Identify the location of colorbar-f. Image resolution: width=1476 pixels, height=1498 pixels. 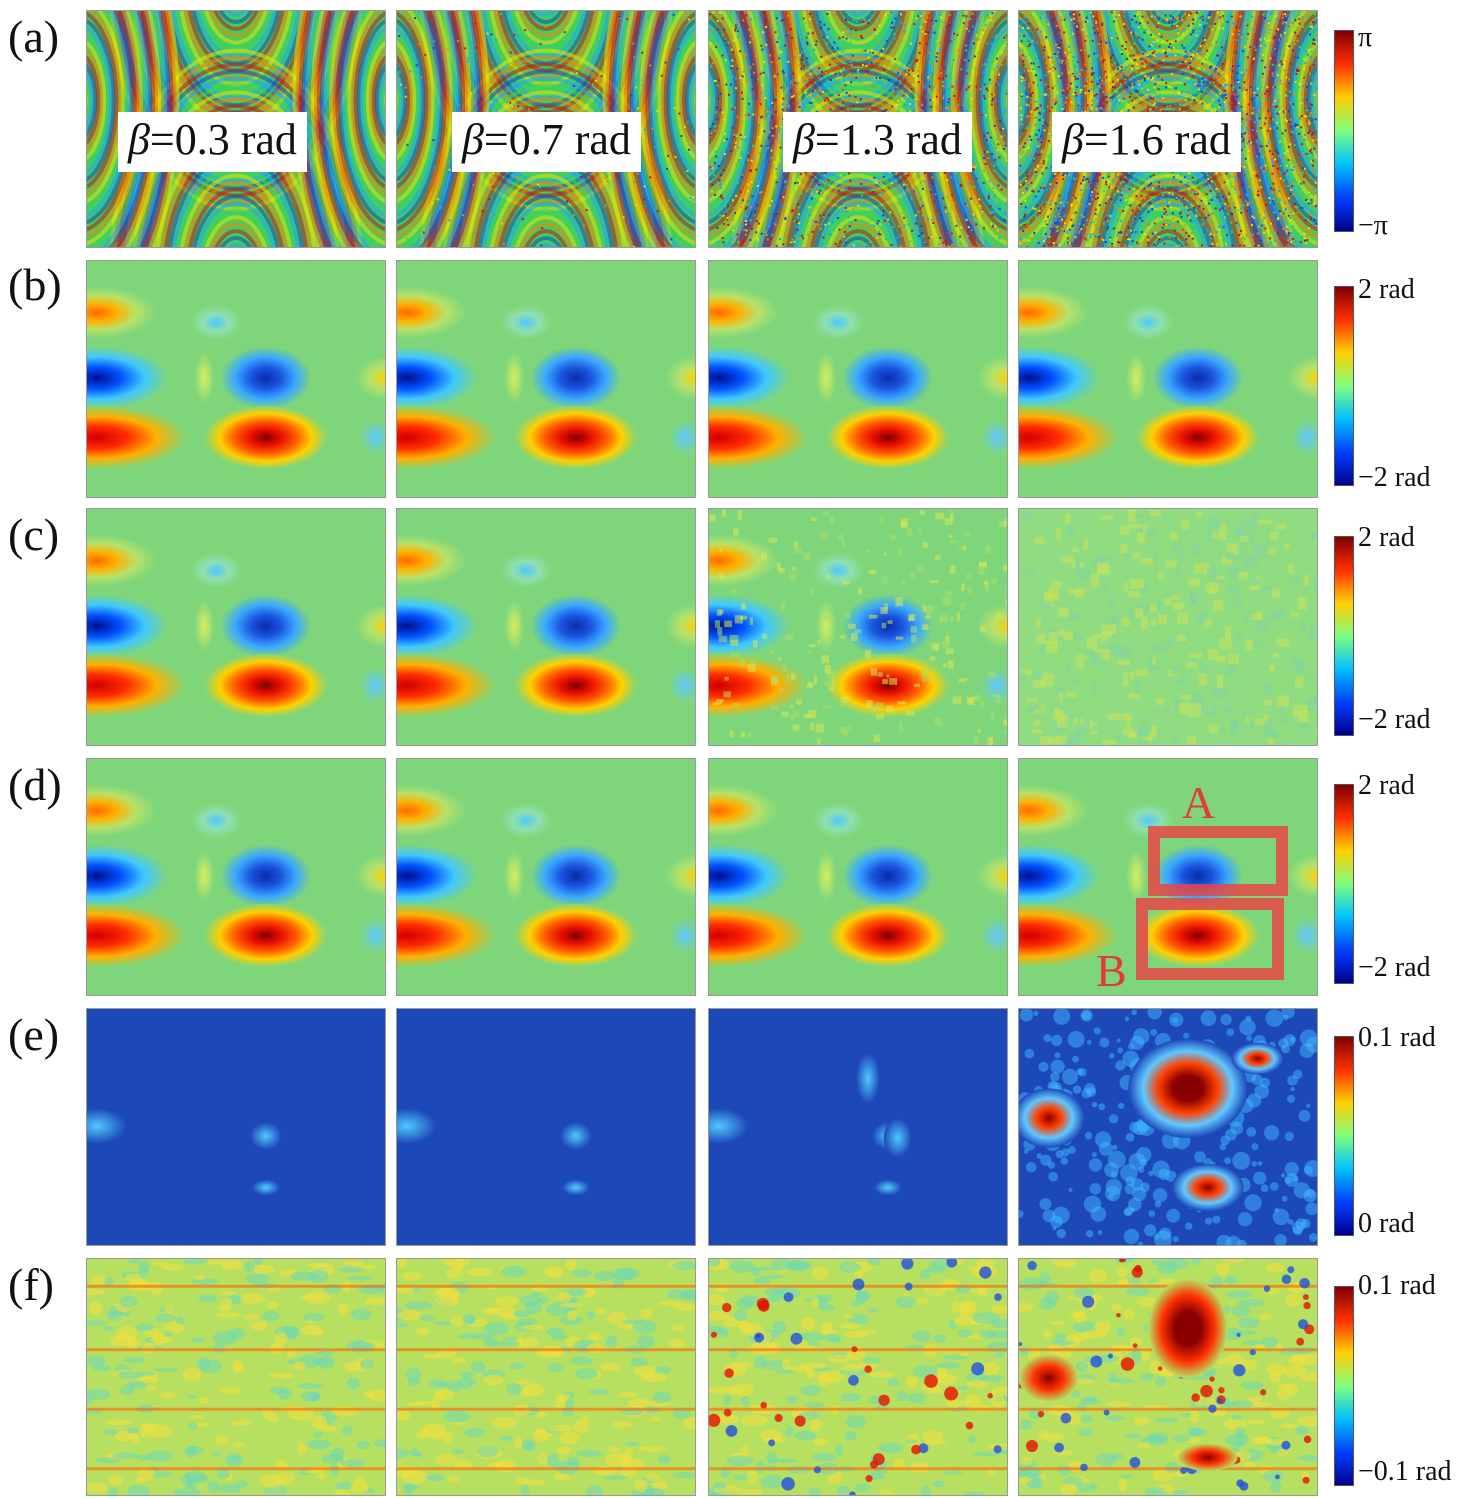
(1344, 1386).